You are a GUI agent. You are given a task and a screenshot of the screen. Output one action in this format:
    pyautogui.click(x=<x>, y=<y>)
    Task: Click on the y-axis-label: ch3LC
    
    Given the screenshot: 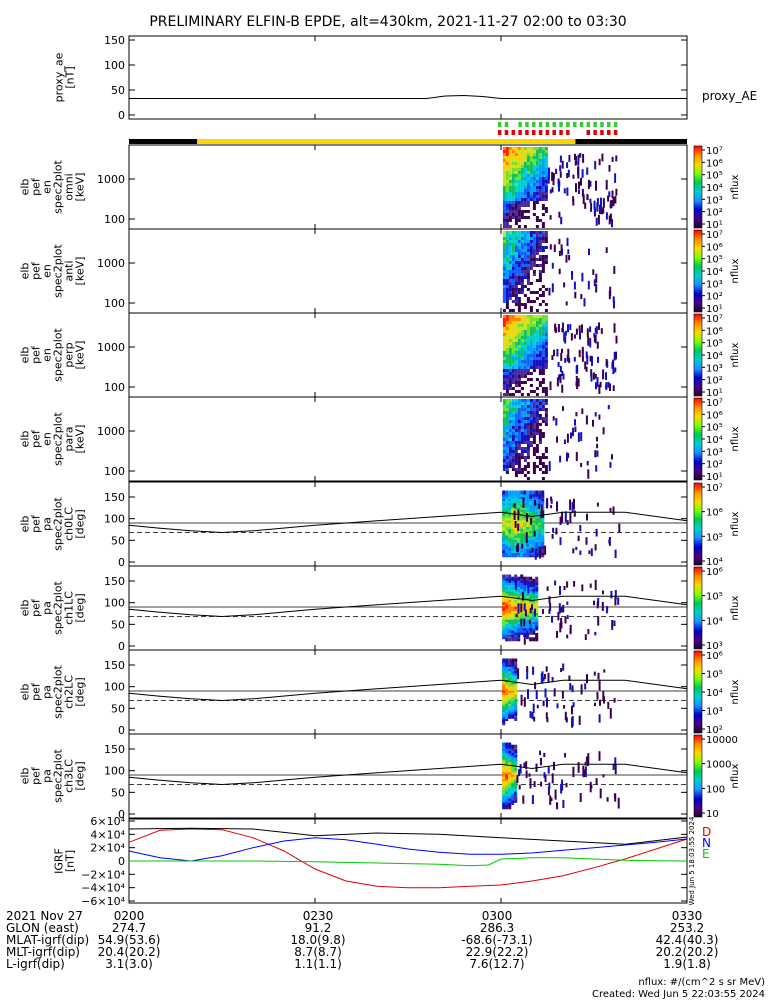 What is the action you would take?
    pyautogui.click(x=69, y=776)
    